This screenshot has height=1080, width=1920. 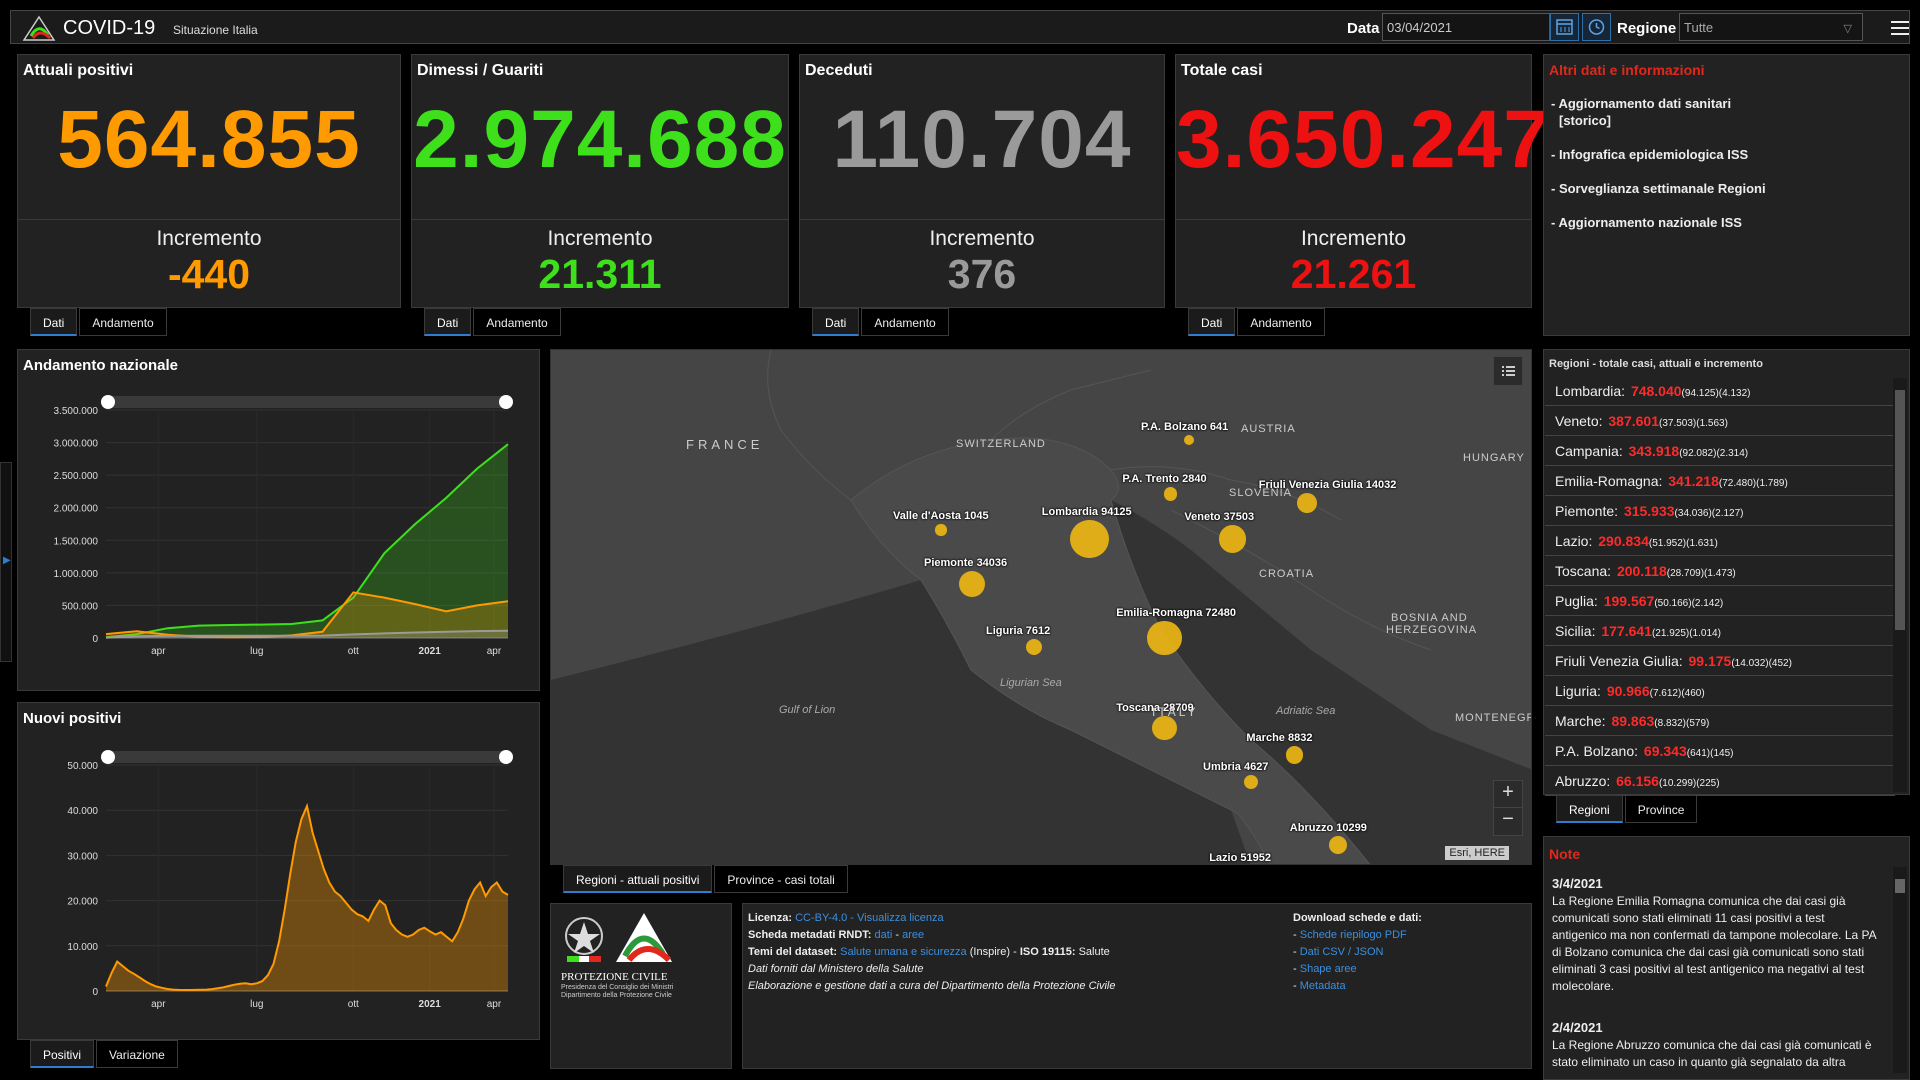 What do you see at coordinates (1720, 781) in the screenshot?
I see `region-row: Abruzzo: 66.156(10.299)(225)` at bounding box center [1720, 781].